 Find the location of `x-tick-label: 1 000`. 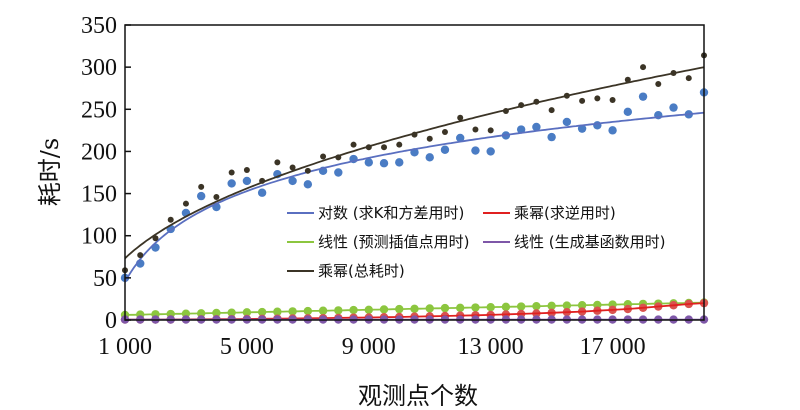

x-tick-label: 1 000 is located at coordinates (125, 347).